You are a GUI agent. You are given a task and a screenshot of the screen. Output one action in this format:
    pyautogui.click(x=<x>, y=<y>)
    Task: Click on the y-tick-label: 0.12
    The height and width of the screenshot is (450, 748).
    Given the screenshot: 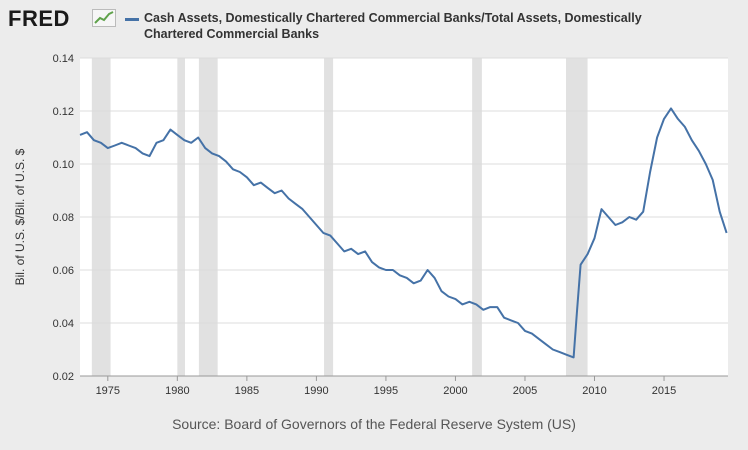 What is the action you would take?
    pyautogui.click(x=63, y=112)
    